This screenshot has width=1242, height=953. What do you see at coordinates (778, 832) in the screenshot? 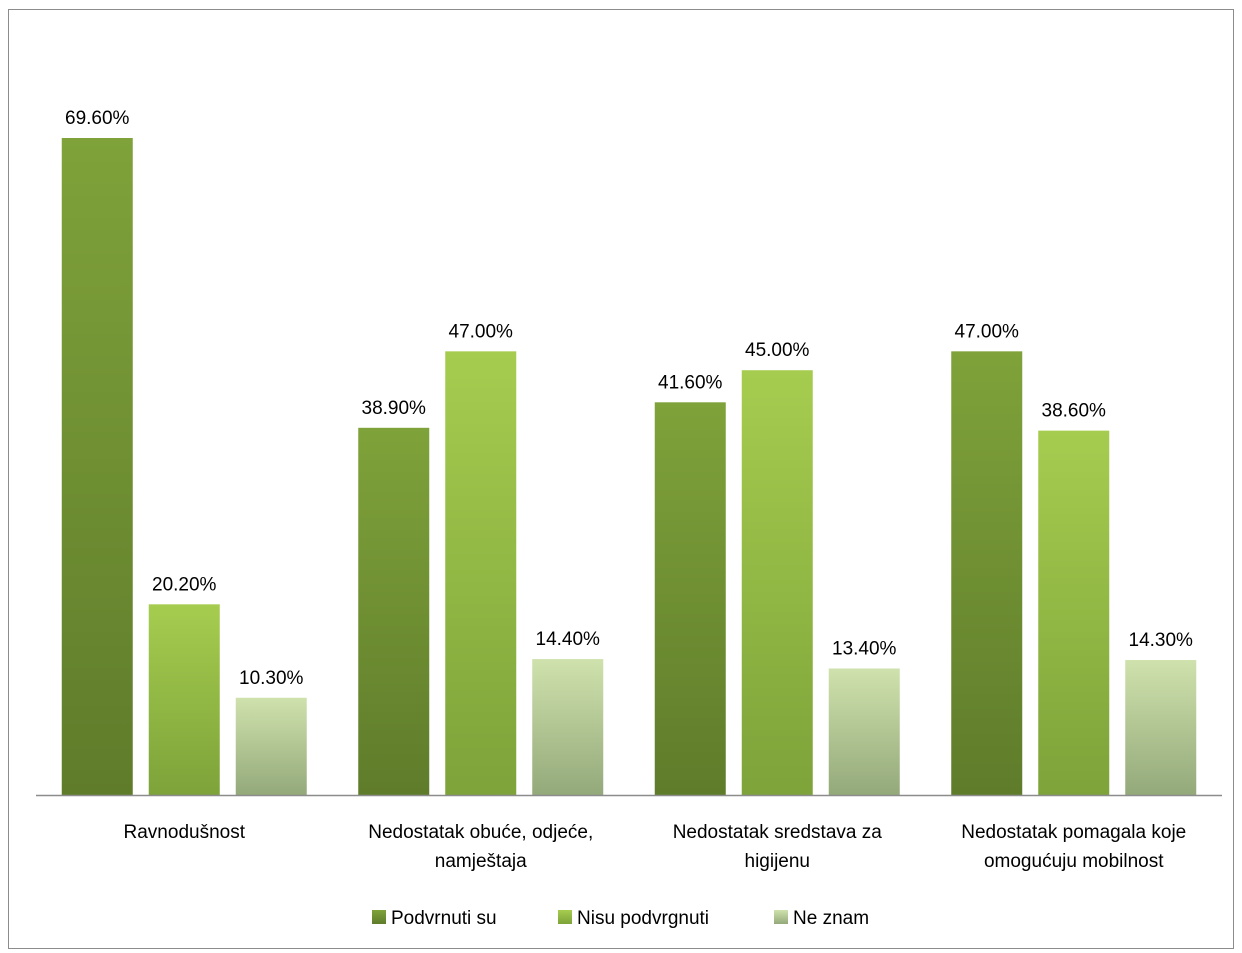
I see `category-label-3: Nedostatak sredstava za` at bounding box center [778, 832].